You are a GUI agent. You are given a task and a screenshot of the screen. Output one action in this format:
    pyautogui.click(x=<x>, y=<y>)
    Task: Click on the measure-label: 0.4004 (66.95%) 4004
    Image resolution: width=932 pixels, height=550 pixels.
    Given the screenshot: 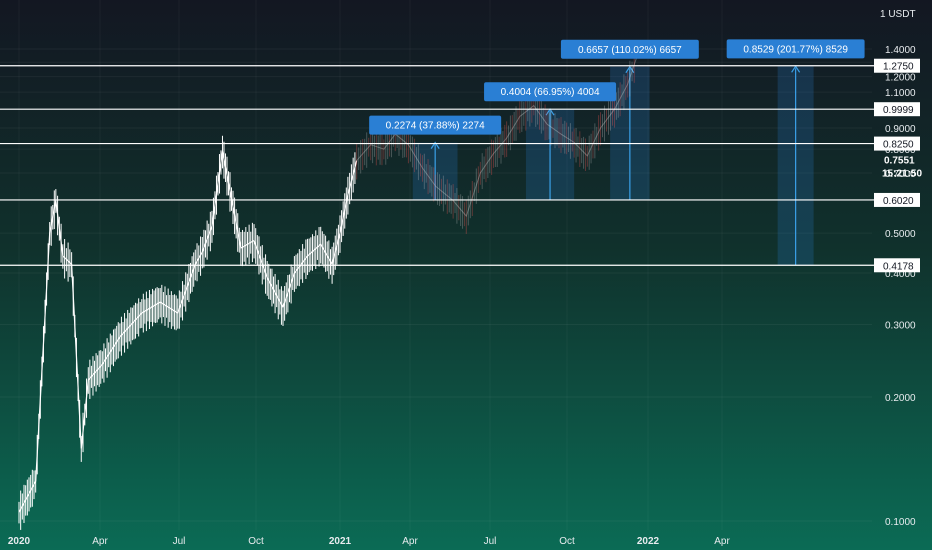 What is the action you would take?
    pyautogui.click(x=550, y=92)
    